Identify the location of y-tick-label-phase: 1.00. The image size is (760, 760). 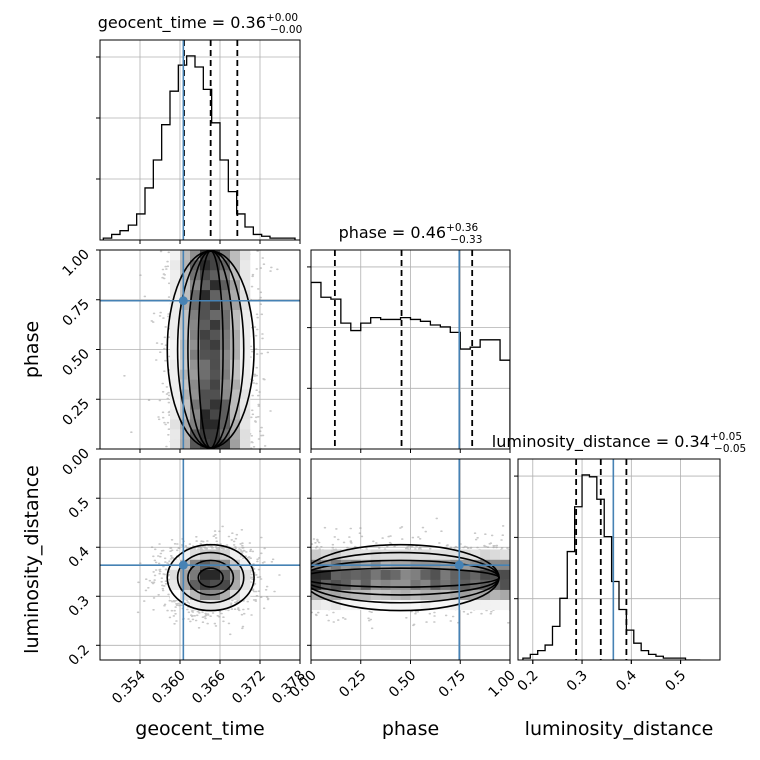
(75, 263).